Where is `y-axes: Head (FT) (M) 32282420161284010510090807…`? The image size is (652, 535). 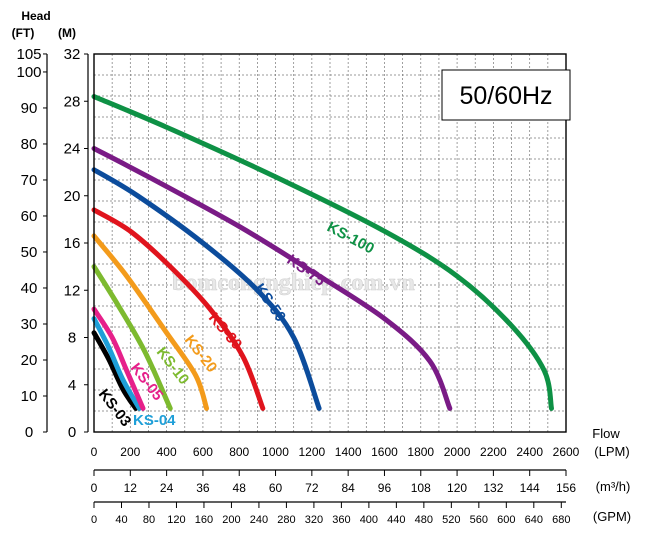
y-axes: Head (FT) (M) 32282420161284010510090807… is located at coordinates (50, 225).